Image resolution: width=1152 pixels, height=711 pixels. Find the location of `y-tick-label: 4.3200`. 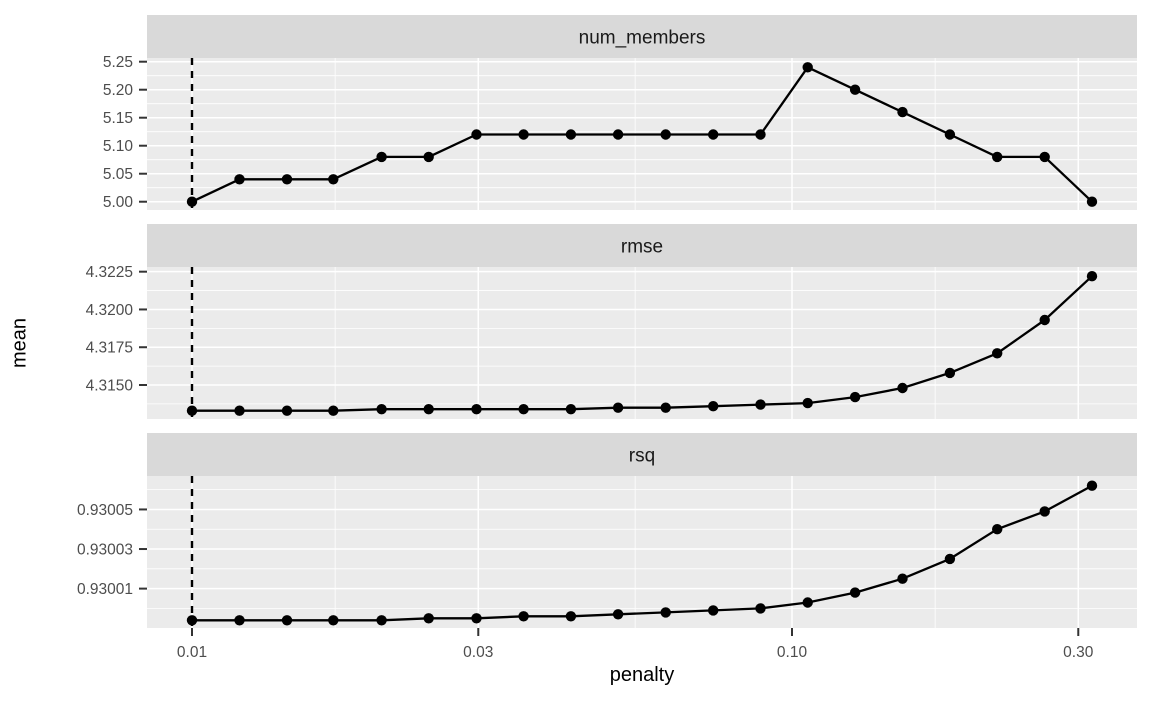

y-tick-label: 4.3200 is located at coordinates (110, 310).